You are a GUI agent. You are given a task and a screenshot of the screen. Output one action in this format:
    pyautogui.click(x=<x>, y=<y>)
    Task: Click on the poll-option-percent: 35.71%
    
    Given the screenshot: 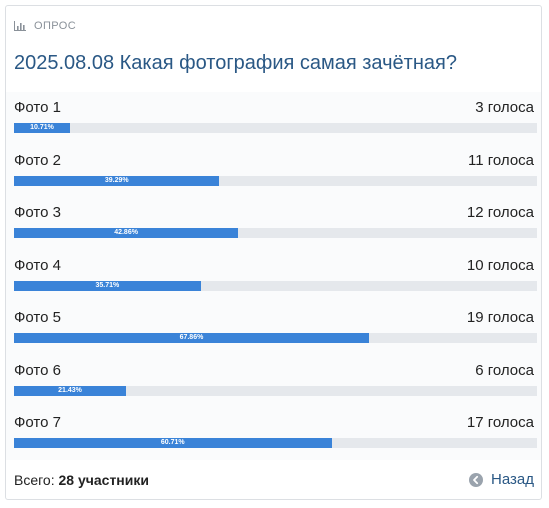 What is the action you would take?
    pyautogui.click(x=107, y=285)
    